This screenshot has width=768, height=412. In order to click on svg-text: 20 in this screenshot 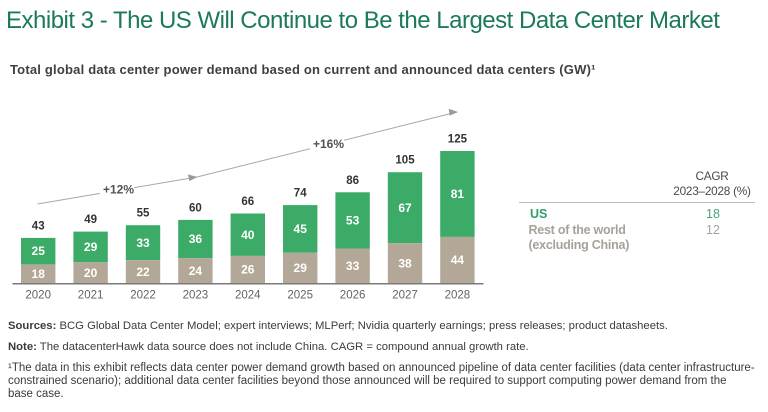, I will do `click(91, 273)`.